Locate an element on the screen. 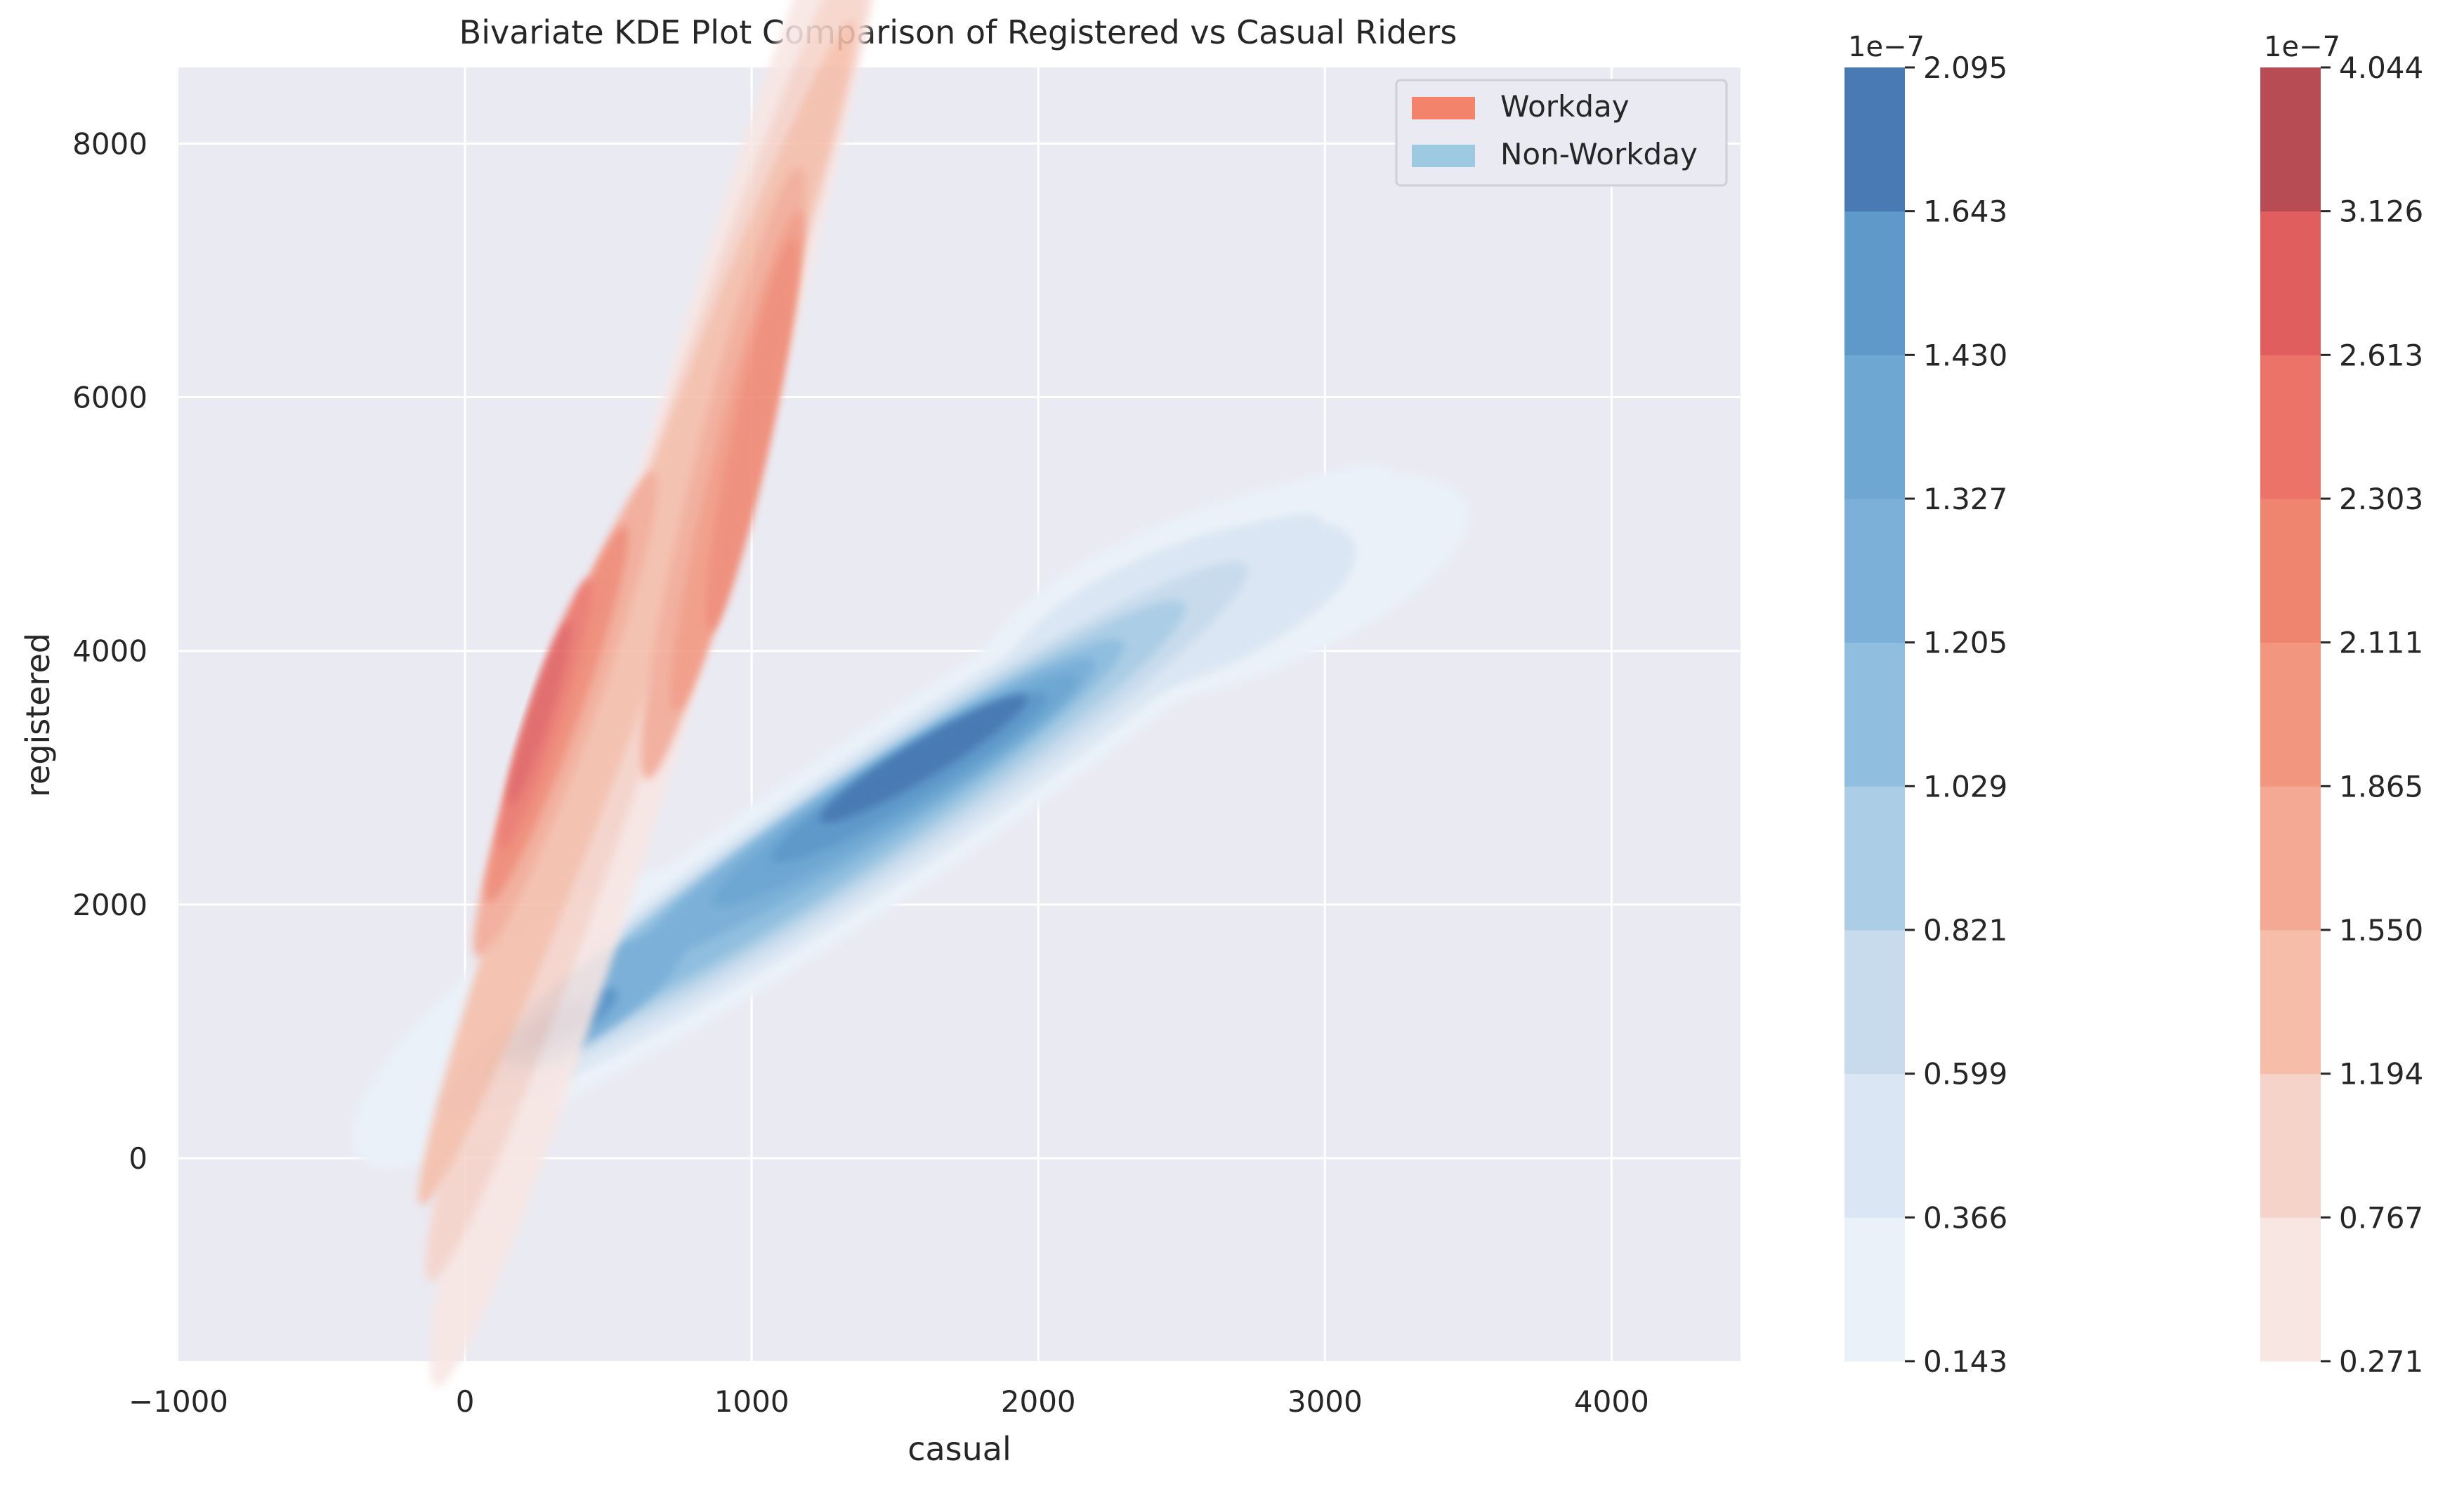 Image resolution: width=2464 pixels, height=1489 pixels. y-tick-label: 0 is located at coordinates (138, 1158).